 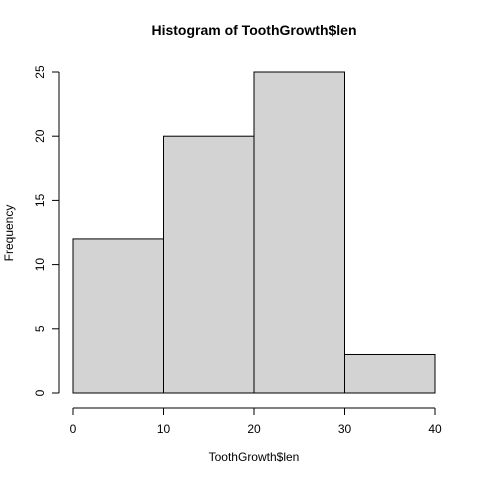 What do you see at coordinates (46, 230) in the screenshot?
I see `y-axis: 0 5 10 15 20 25` at bounding box center [46, 230].